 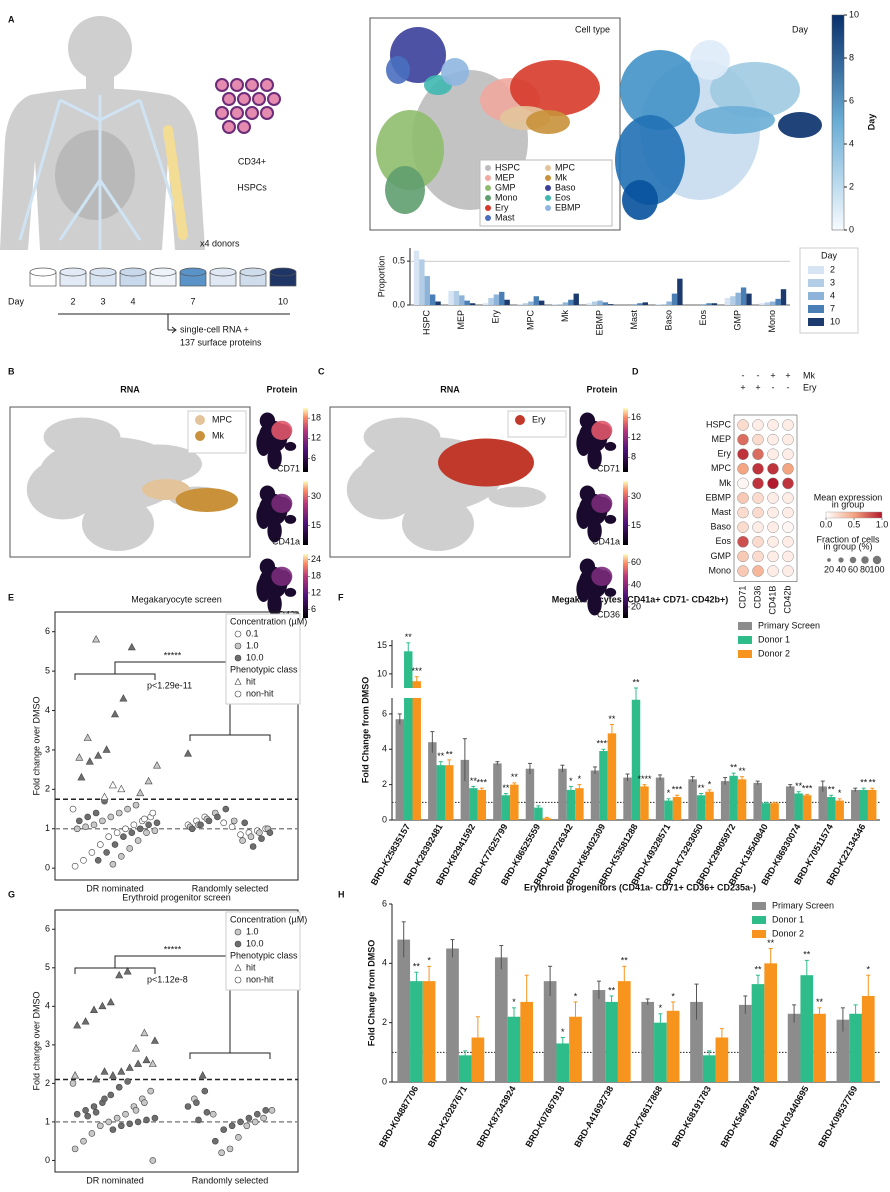 I want to click on legend-label: Donor 2, so click(x=774, y=653).